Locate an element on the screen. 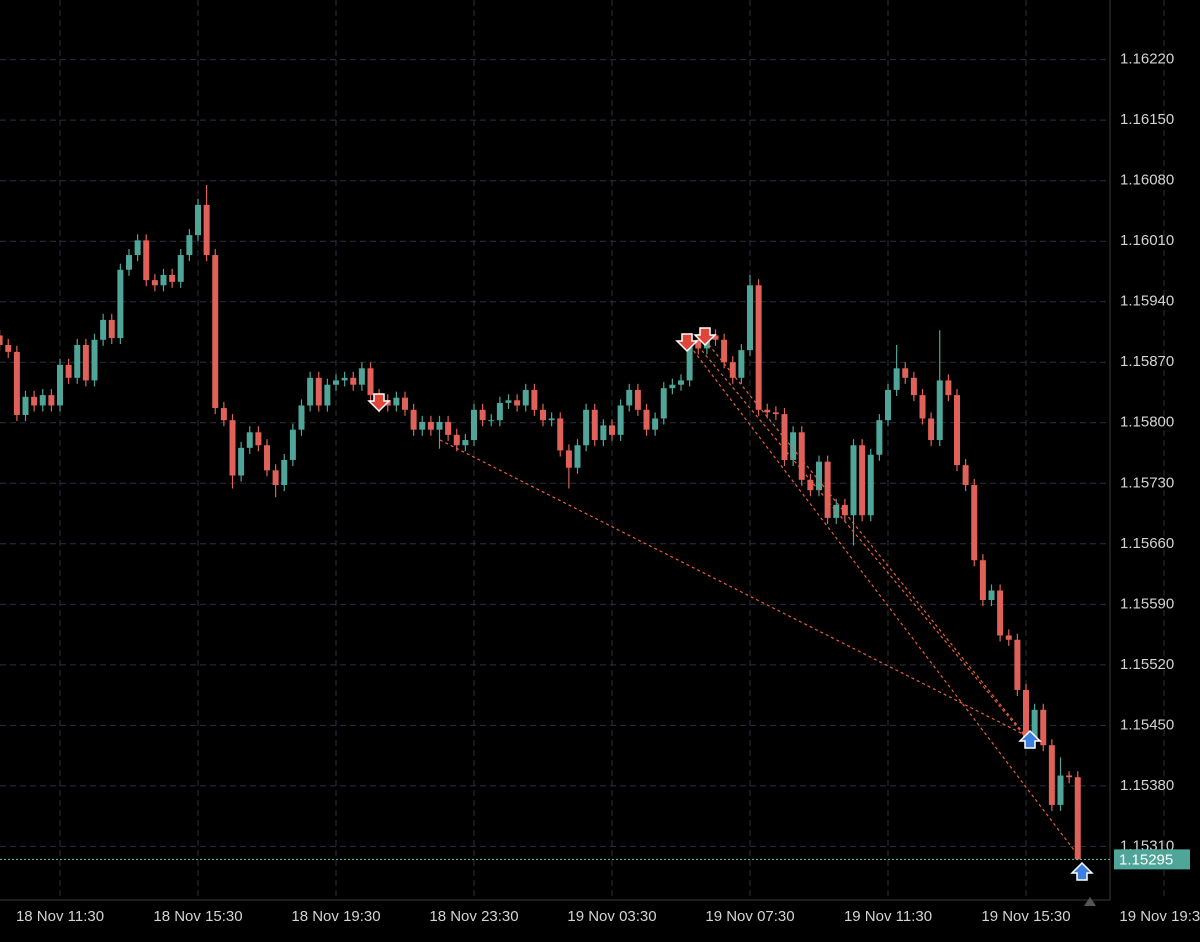 Image resolution: width=1200 pixels, height=942 pixels. y-tick-label: 1.15450 is located at coordinates (1147, 724).